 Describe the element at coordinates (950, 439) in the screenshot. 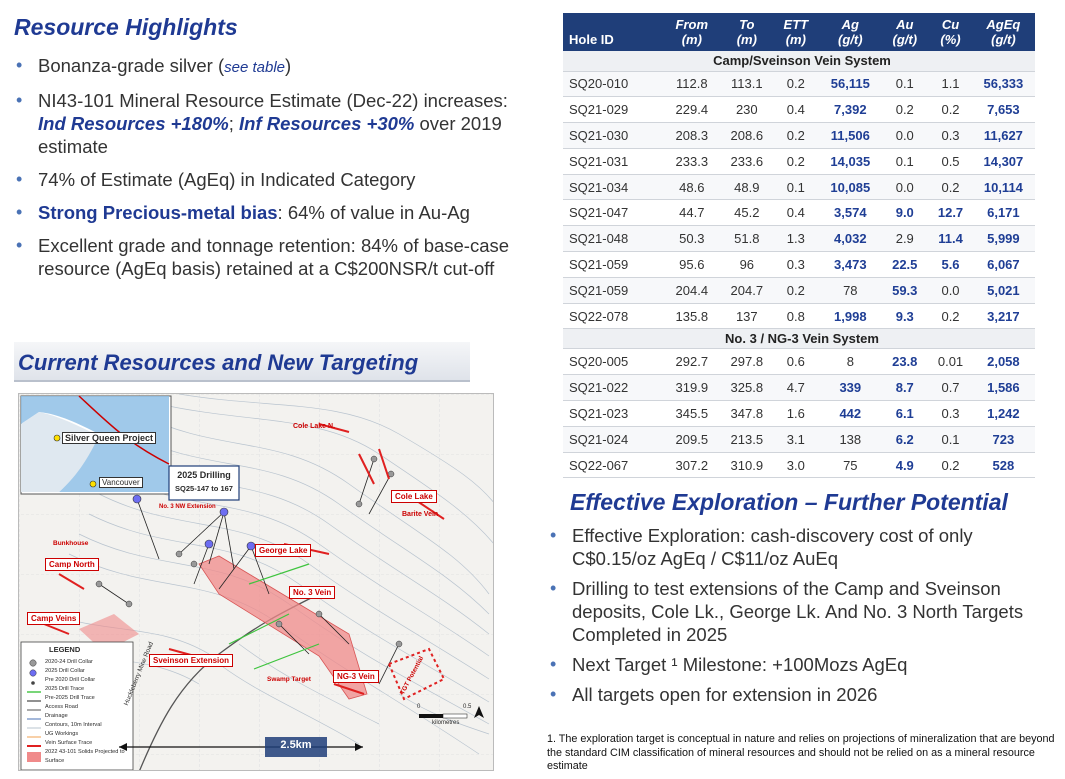

I see `table-cell: 0.1` at that location.